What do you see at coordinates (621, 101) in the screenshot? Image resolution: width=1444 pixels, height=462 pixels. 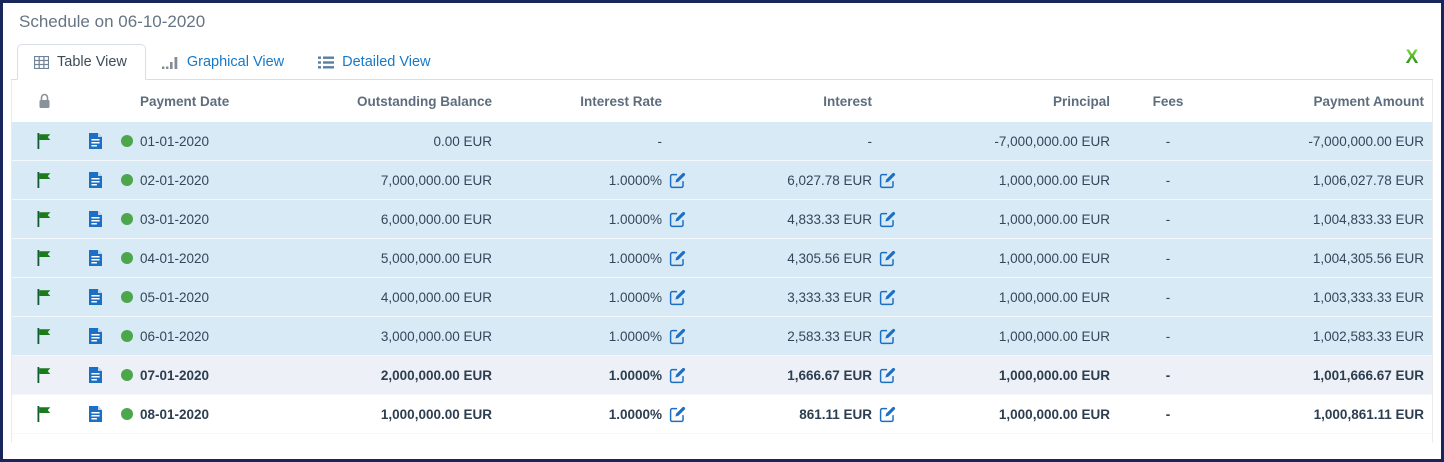 I see `header-interest-rate: Interest Rate` at bounding box center [621, 101].